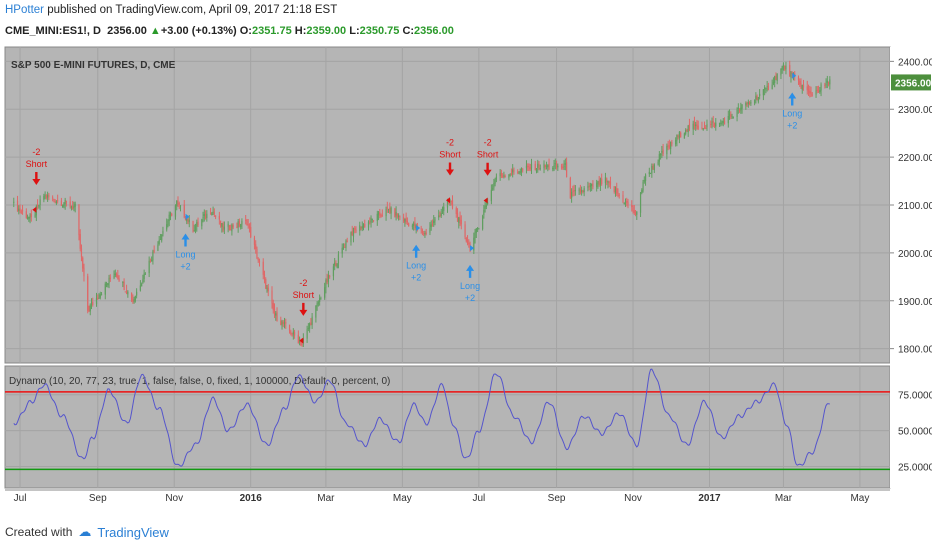  I want to click on tradingview-brand: TradingView, so click(133, 532).